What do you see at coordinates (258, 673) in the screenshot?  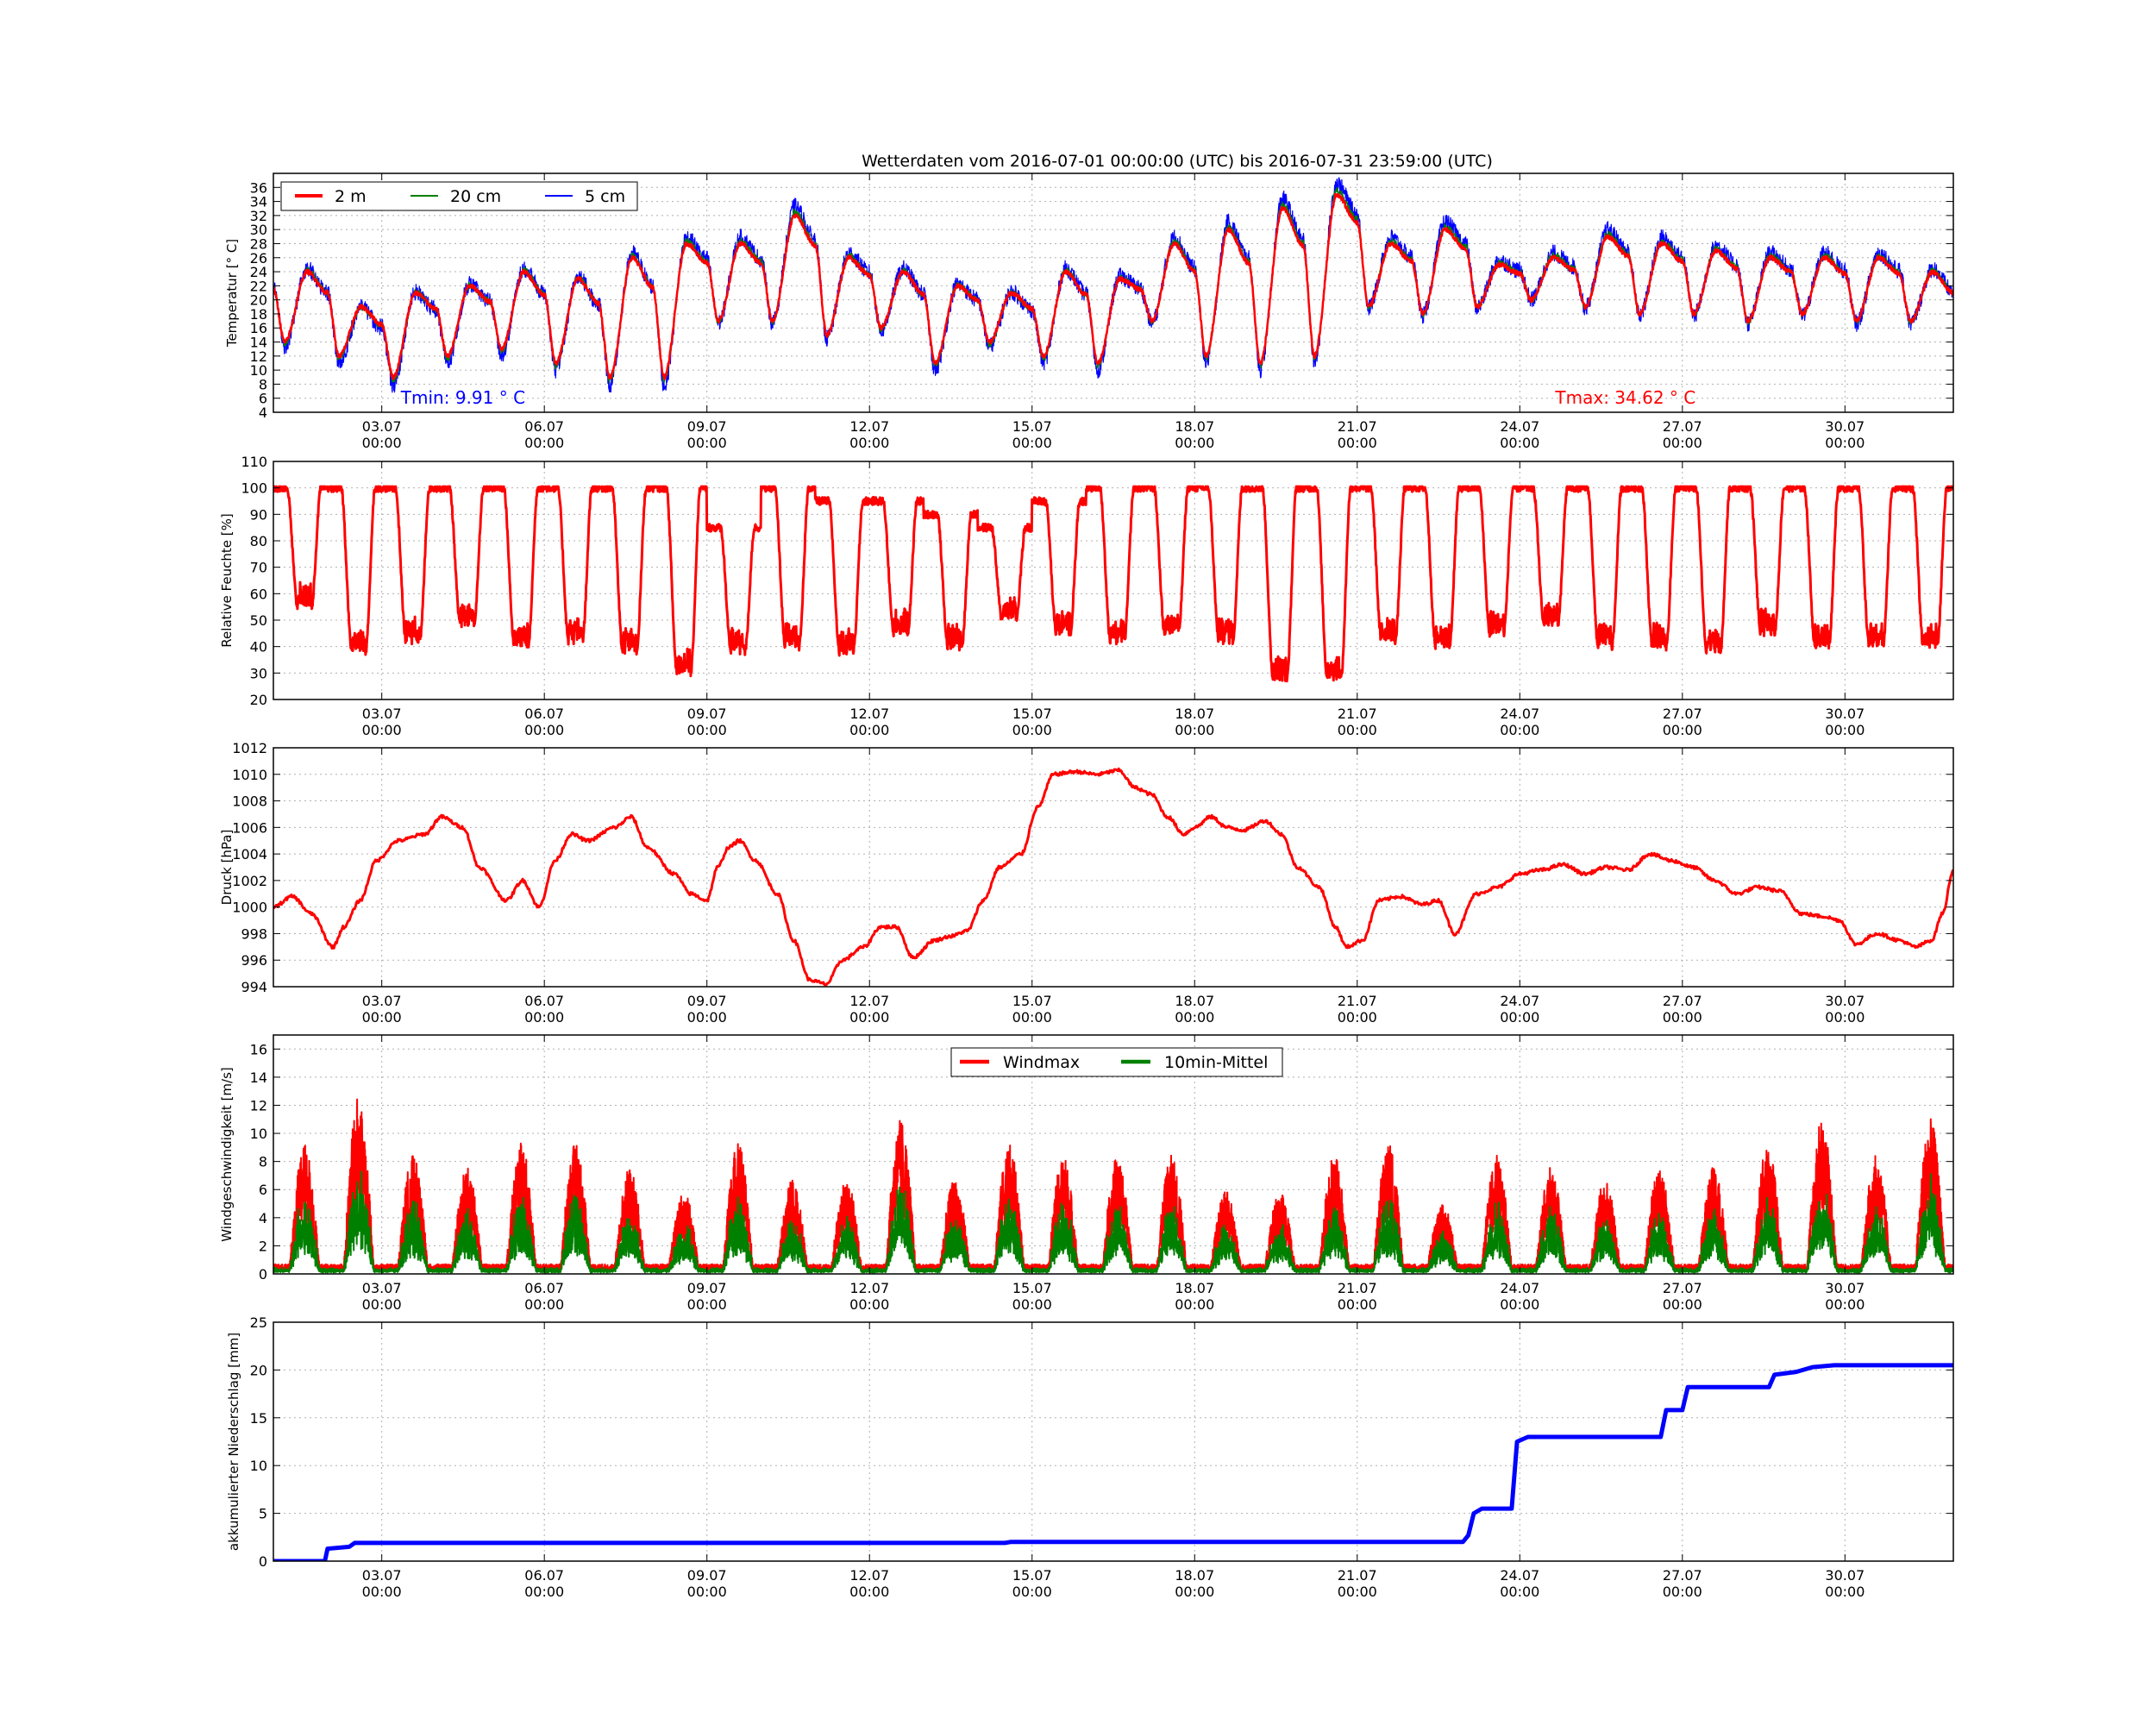 I see `y-tick-label: 30` at bounding box center [258, 673].